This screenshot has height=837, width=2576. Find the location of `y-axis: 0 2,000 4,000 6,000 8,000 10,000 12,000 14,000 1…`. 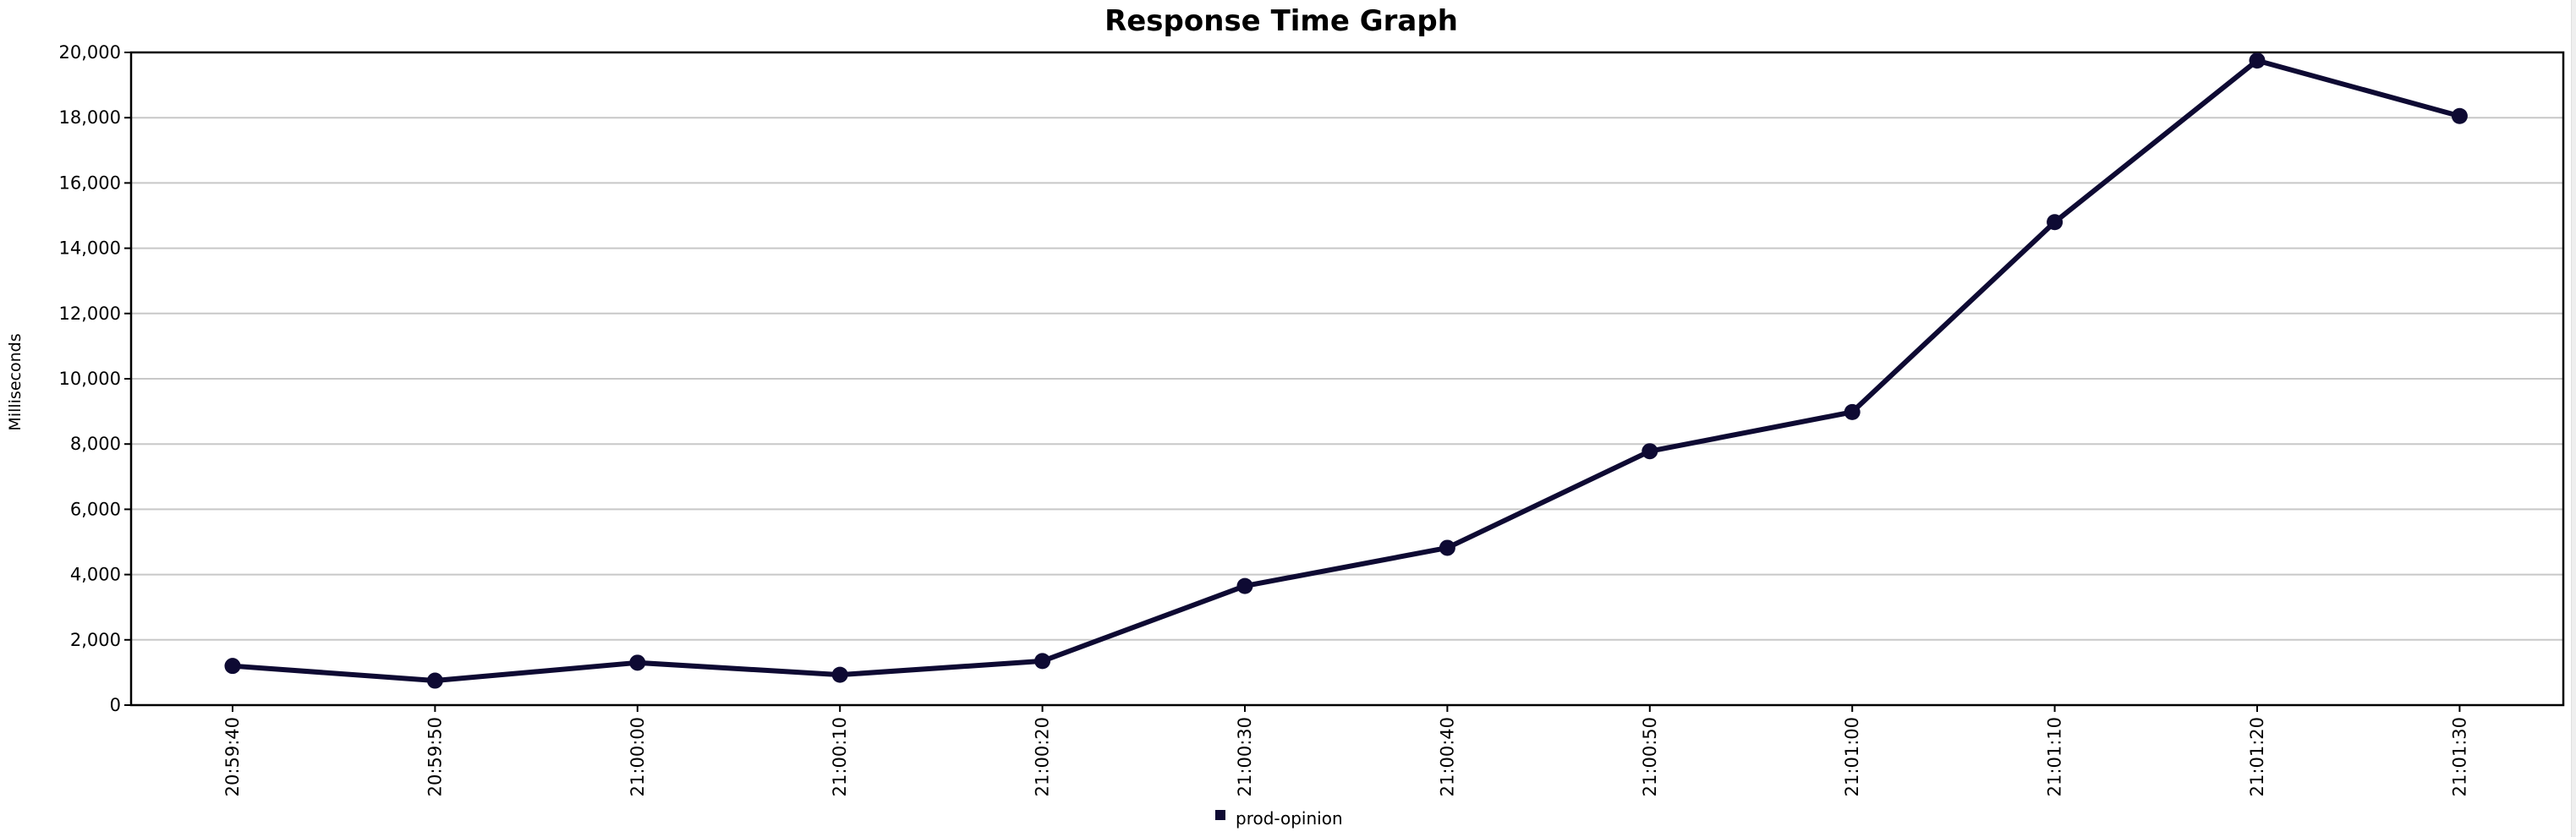

y-axis: 0 2,000 4,000 6,000 8,000 10,000 12,000 14,000 1… is located at coordinates (95, 378).